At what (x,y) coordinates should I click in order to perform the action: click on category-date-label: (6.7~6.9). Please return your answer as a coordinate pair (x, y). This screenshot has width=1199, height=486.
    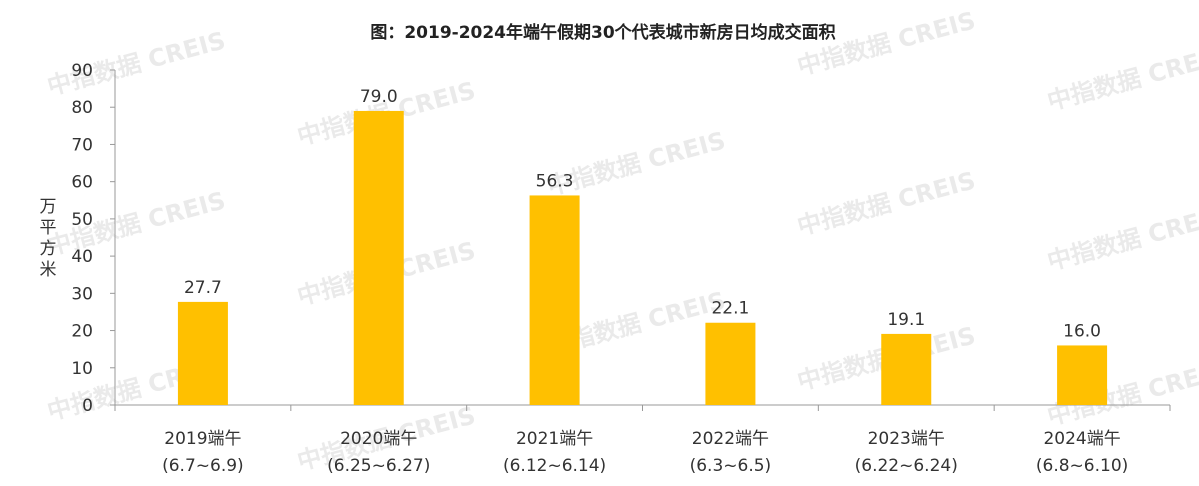
    Looking at the image, I should click on (203, 466).